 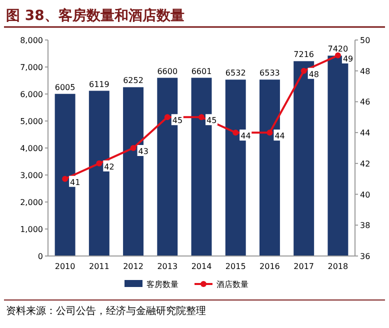 I want to click on y2-tick-label: 38, so click(x=365, y=225).